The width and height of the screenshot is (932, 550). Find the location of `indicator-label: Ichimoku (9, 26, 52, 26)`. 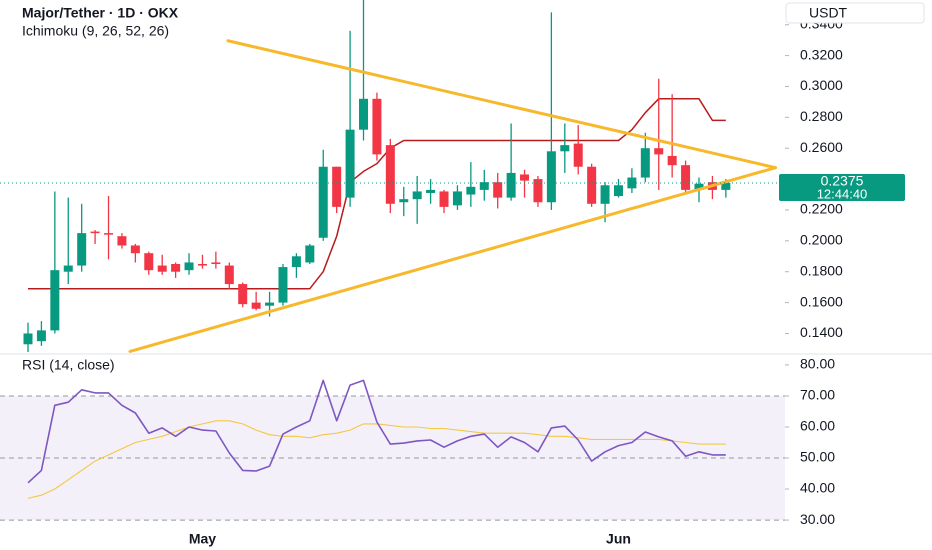

indicator-label: Ichimoku (9, 26, 52, 26) is located at coordinates (95, 31).